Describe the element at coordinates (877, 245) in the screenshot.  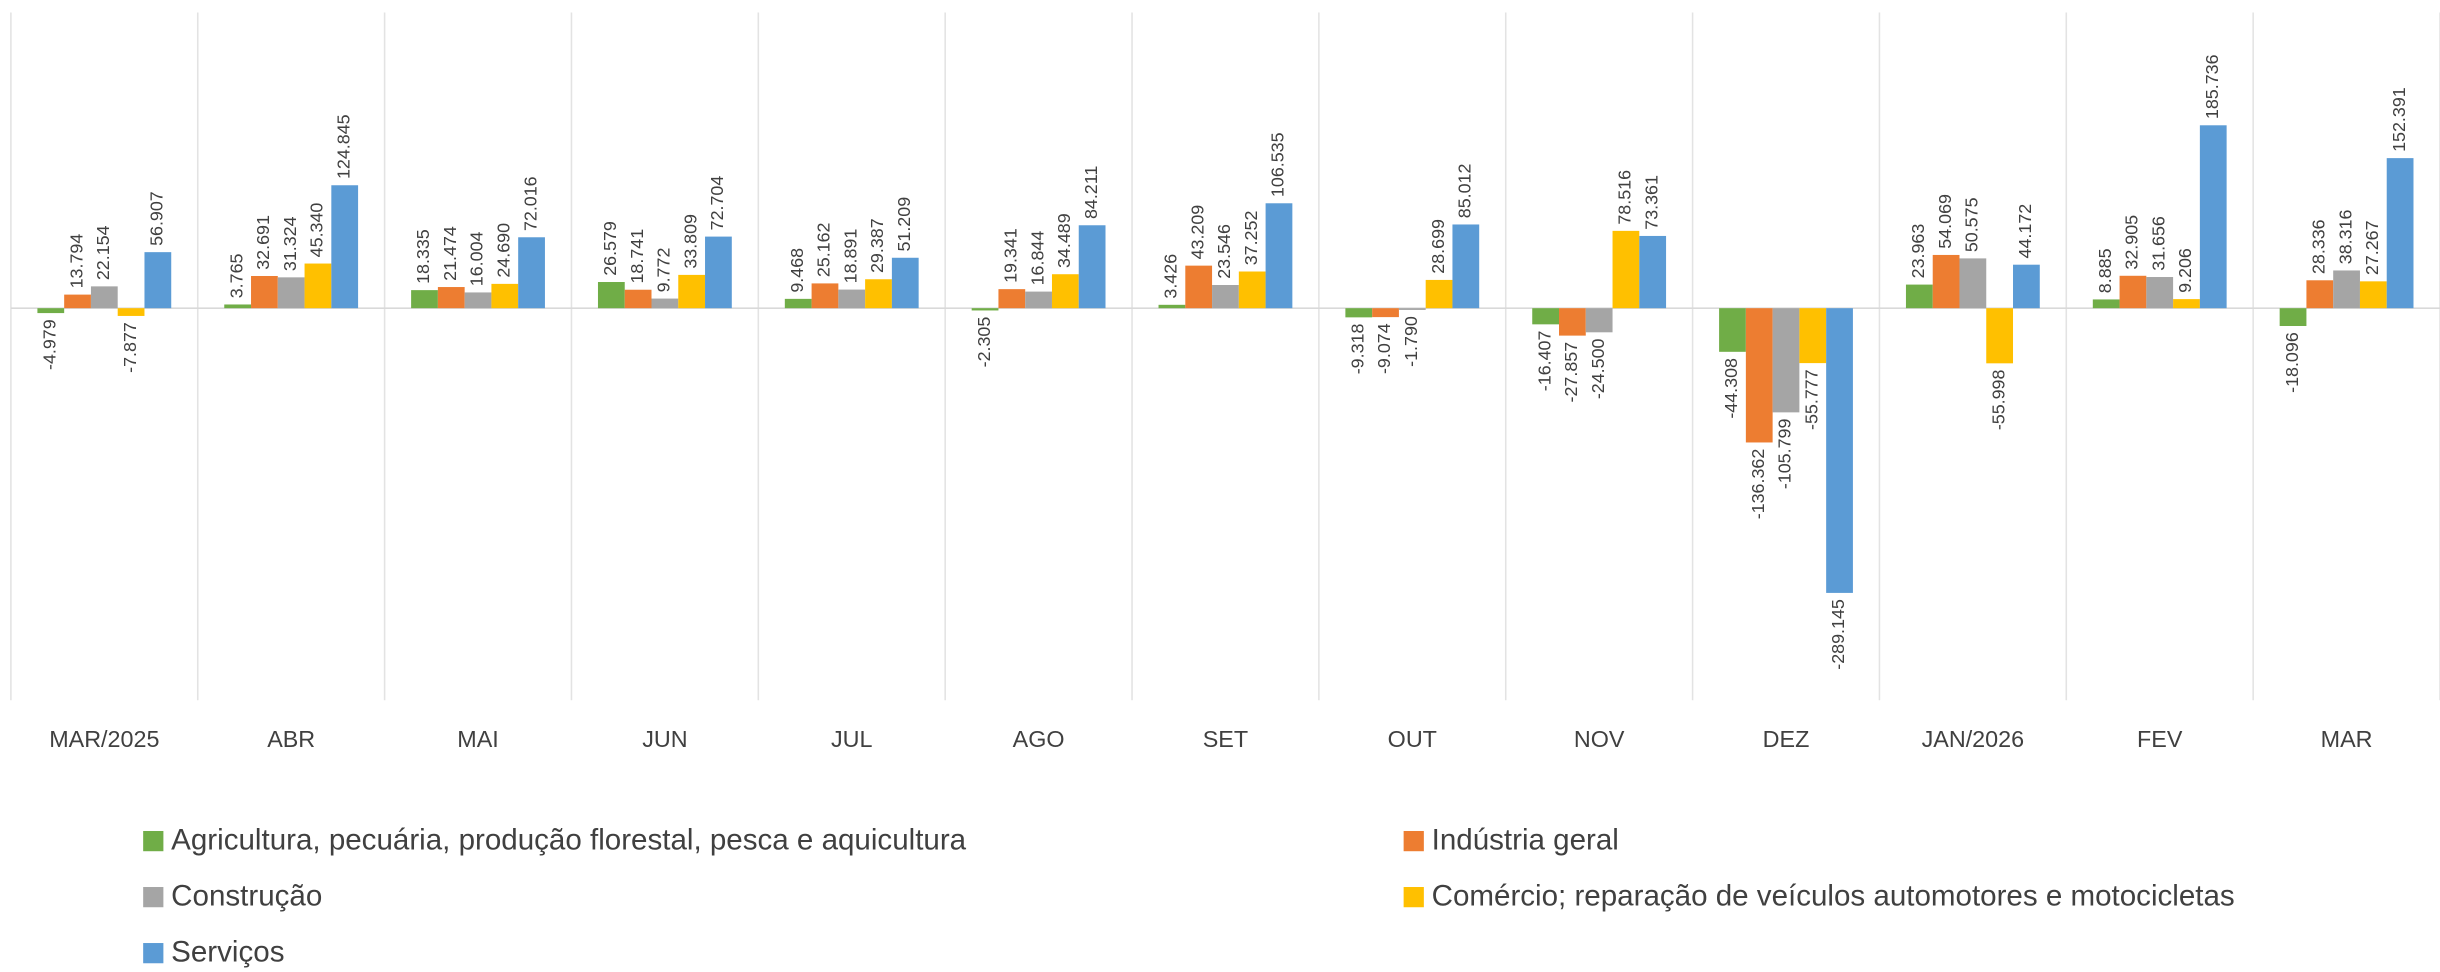
I see `data-label: 29.387` at that location.